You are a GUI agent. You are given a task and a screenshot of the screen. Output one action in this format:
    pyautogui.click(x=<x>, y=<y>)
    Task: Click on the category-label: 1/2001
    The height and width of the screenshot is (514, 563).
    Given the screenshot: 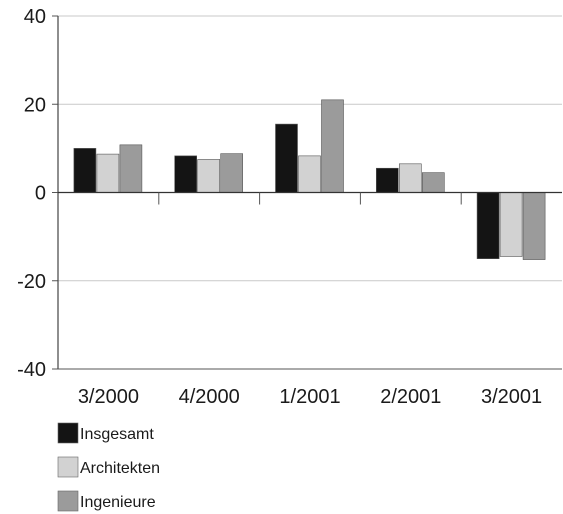 What is the action you would take?
    pyautogui.click(x=309, y=397)
    